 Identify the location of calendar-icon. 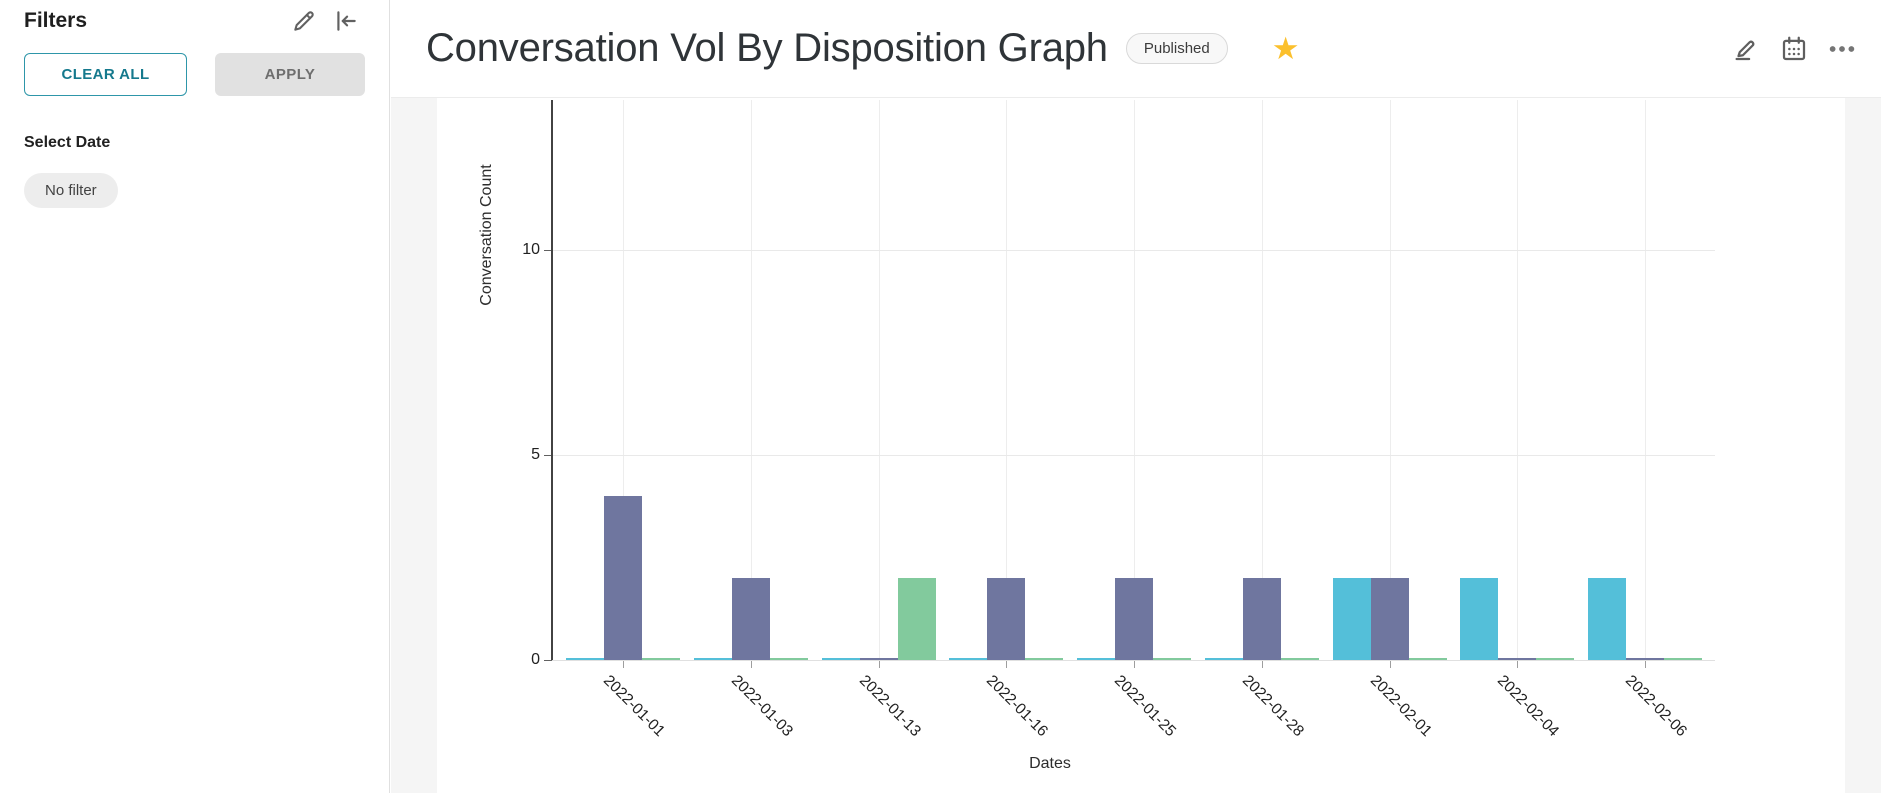
(1794, 49).